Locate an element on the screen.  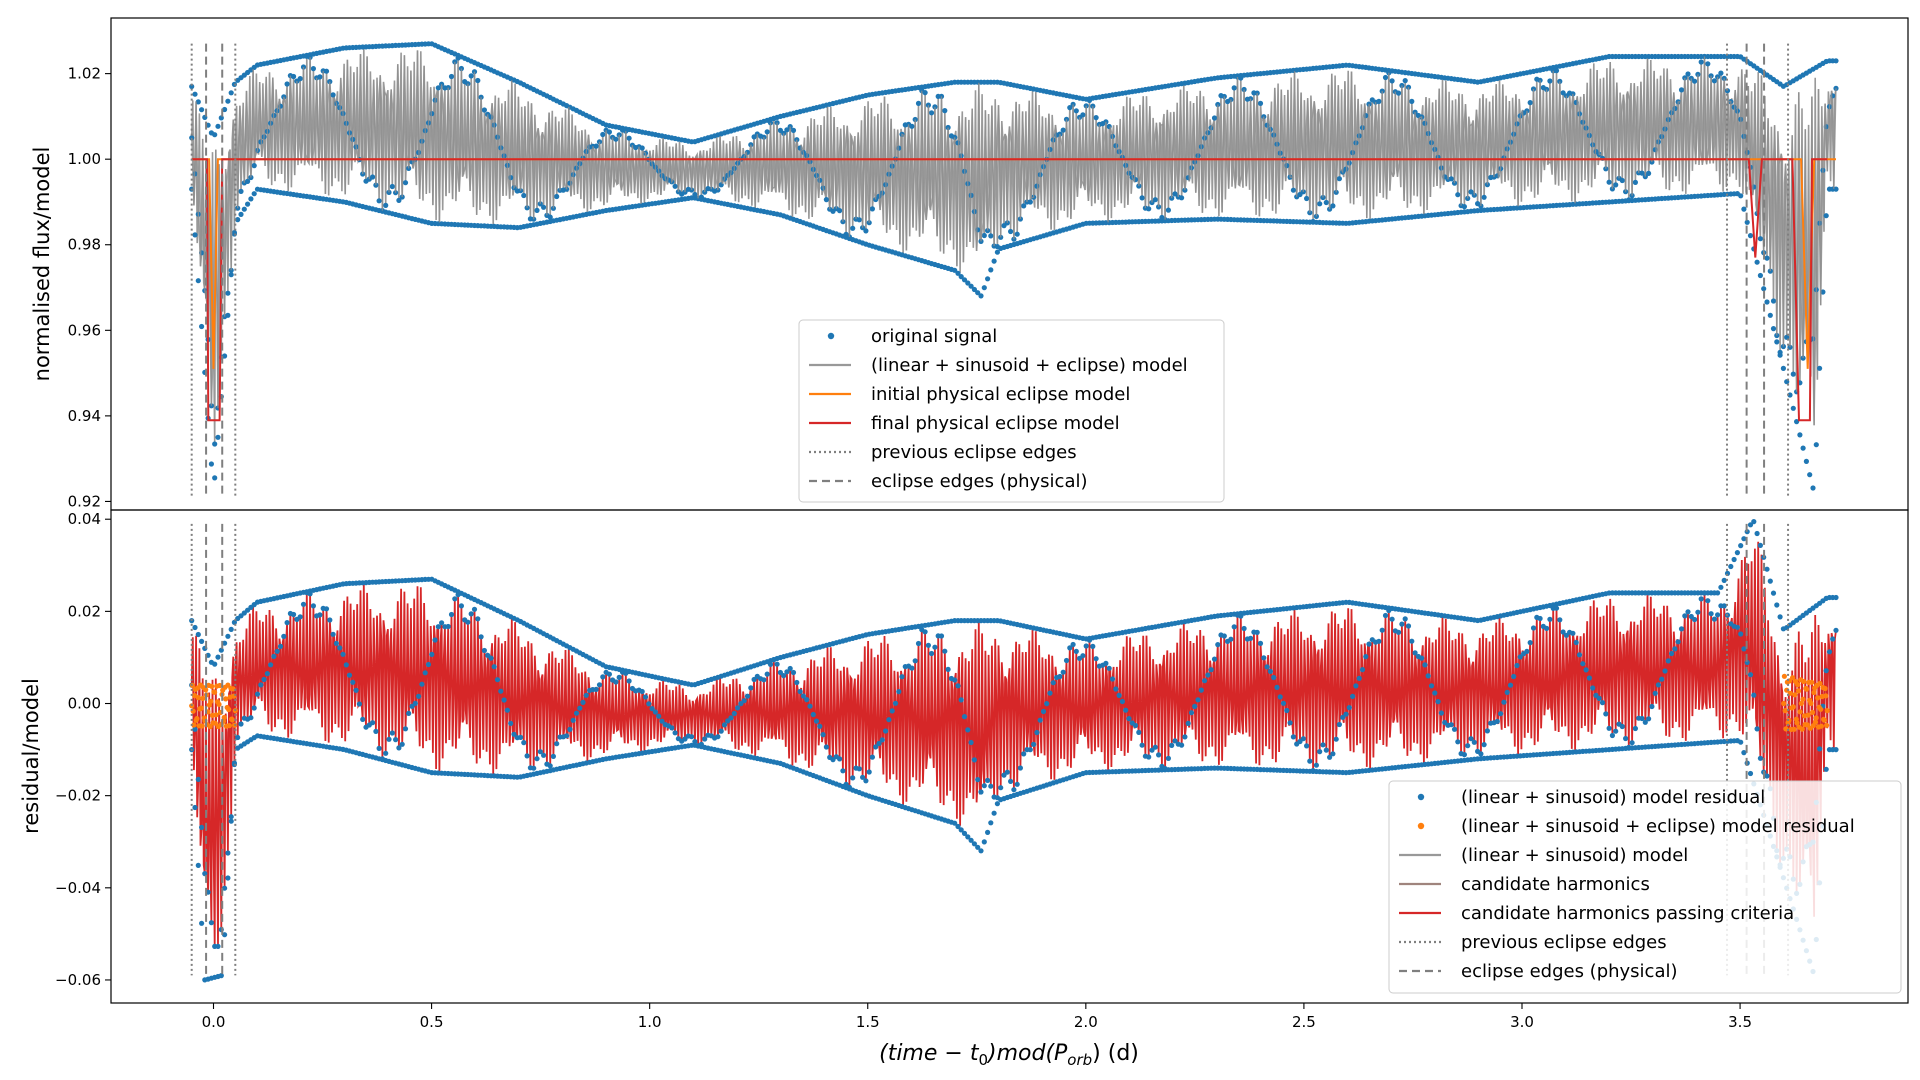
y-tick-label: 1.00 is located at coordinates (84, 159).